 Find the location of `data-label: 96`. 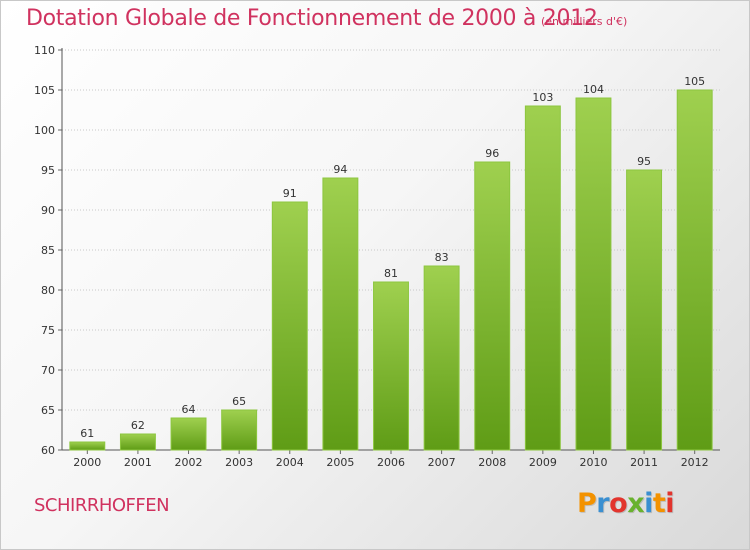

data-label: 96 is located at coordinates (492, 153).